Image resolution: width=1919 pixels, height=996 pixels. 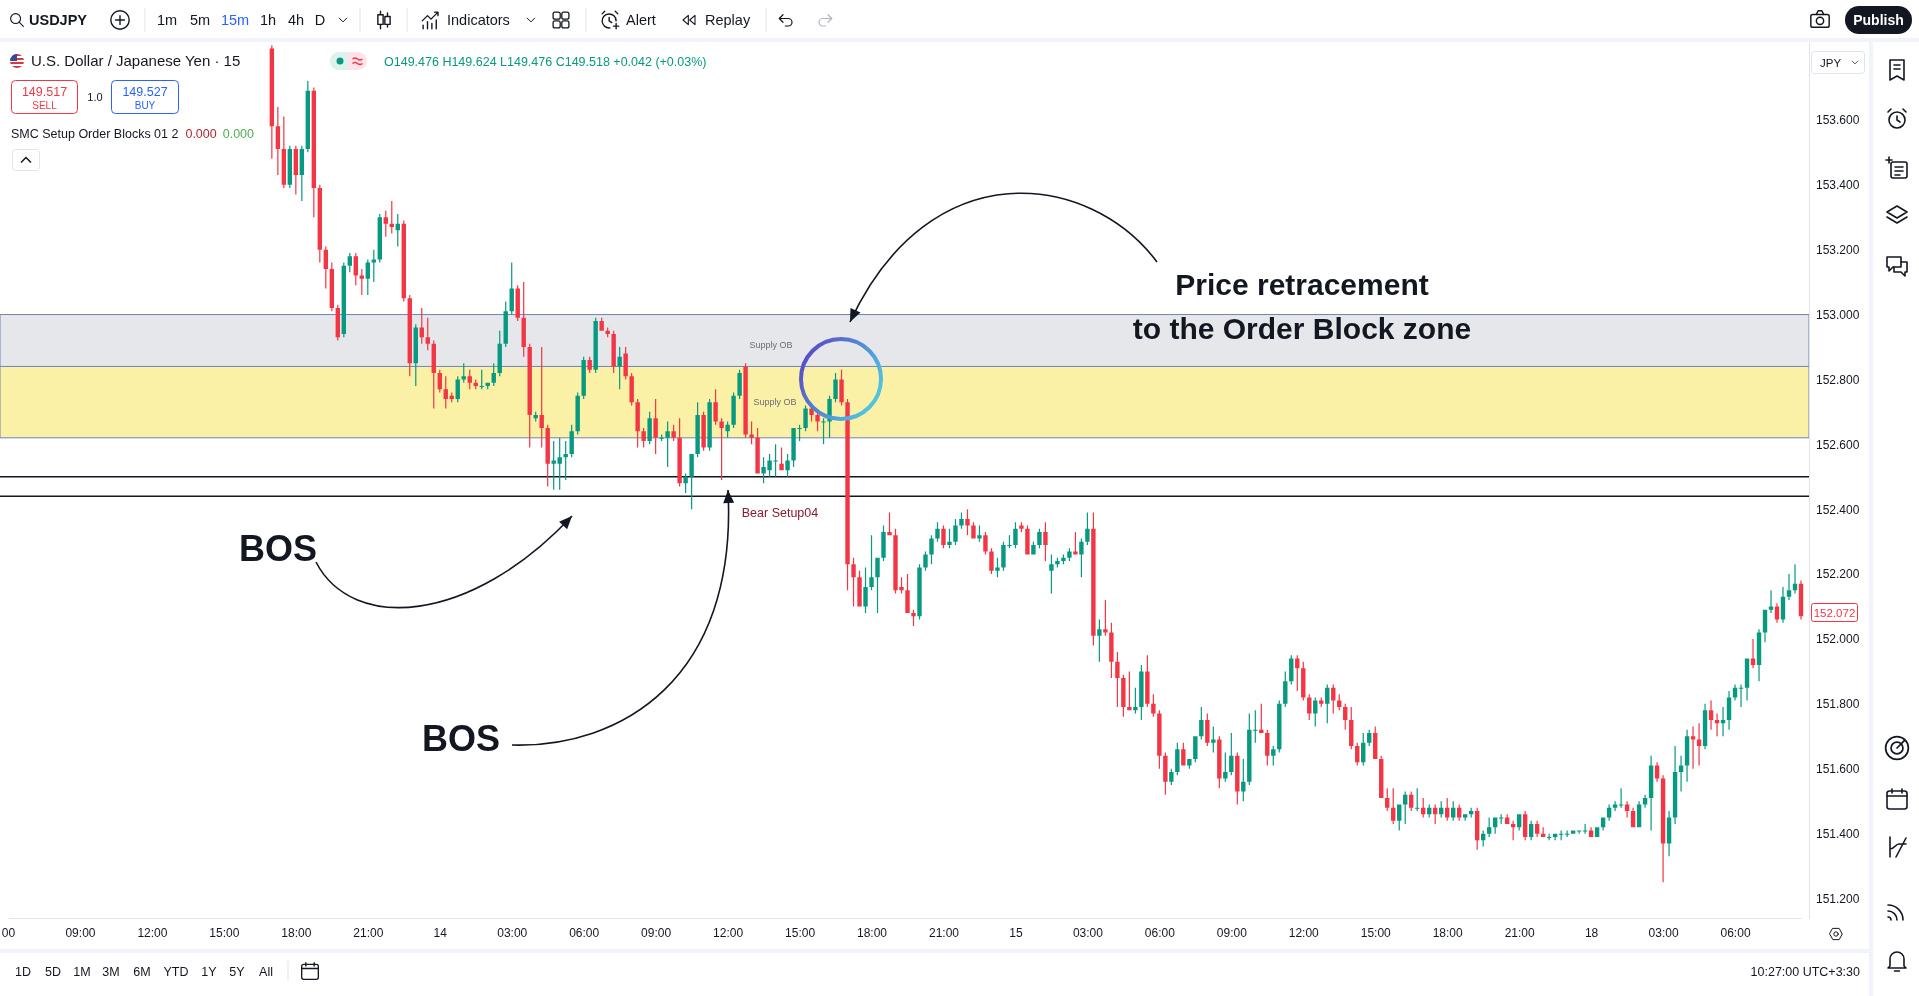 What do you see at coordinates (58, 20) in the screenshot?
I see `text: USDJPY` at bounding box center [58, 20].